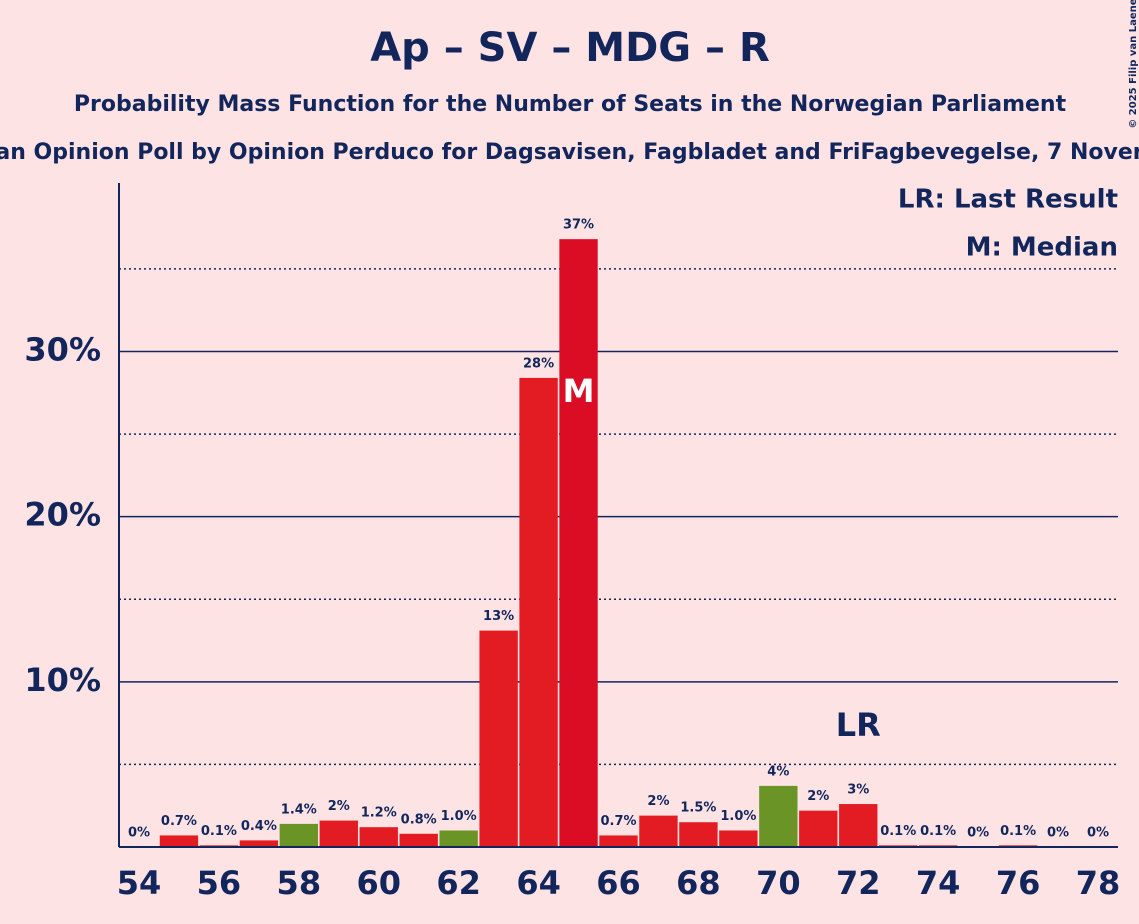 The image size is (1139, 924). Describe the element at coordinates (579, 391) in the screenshot. I see `annotation: M` at that location.